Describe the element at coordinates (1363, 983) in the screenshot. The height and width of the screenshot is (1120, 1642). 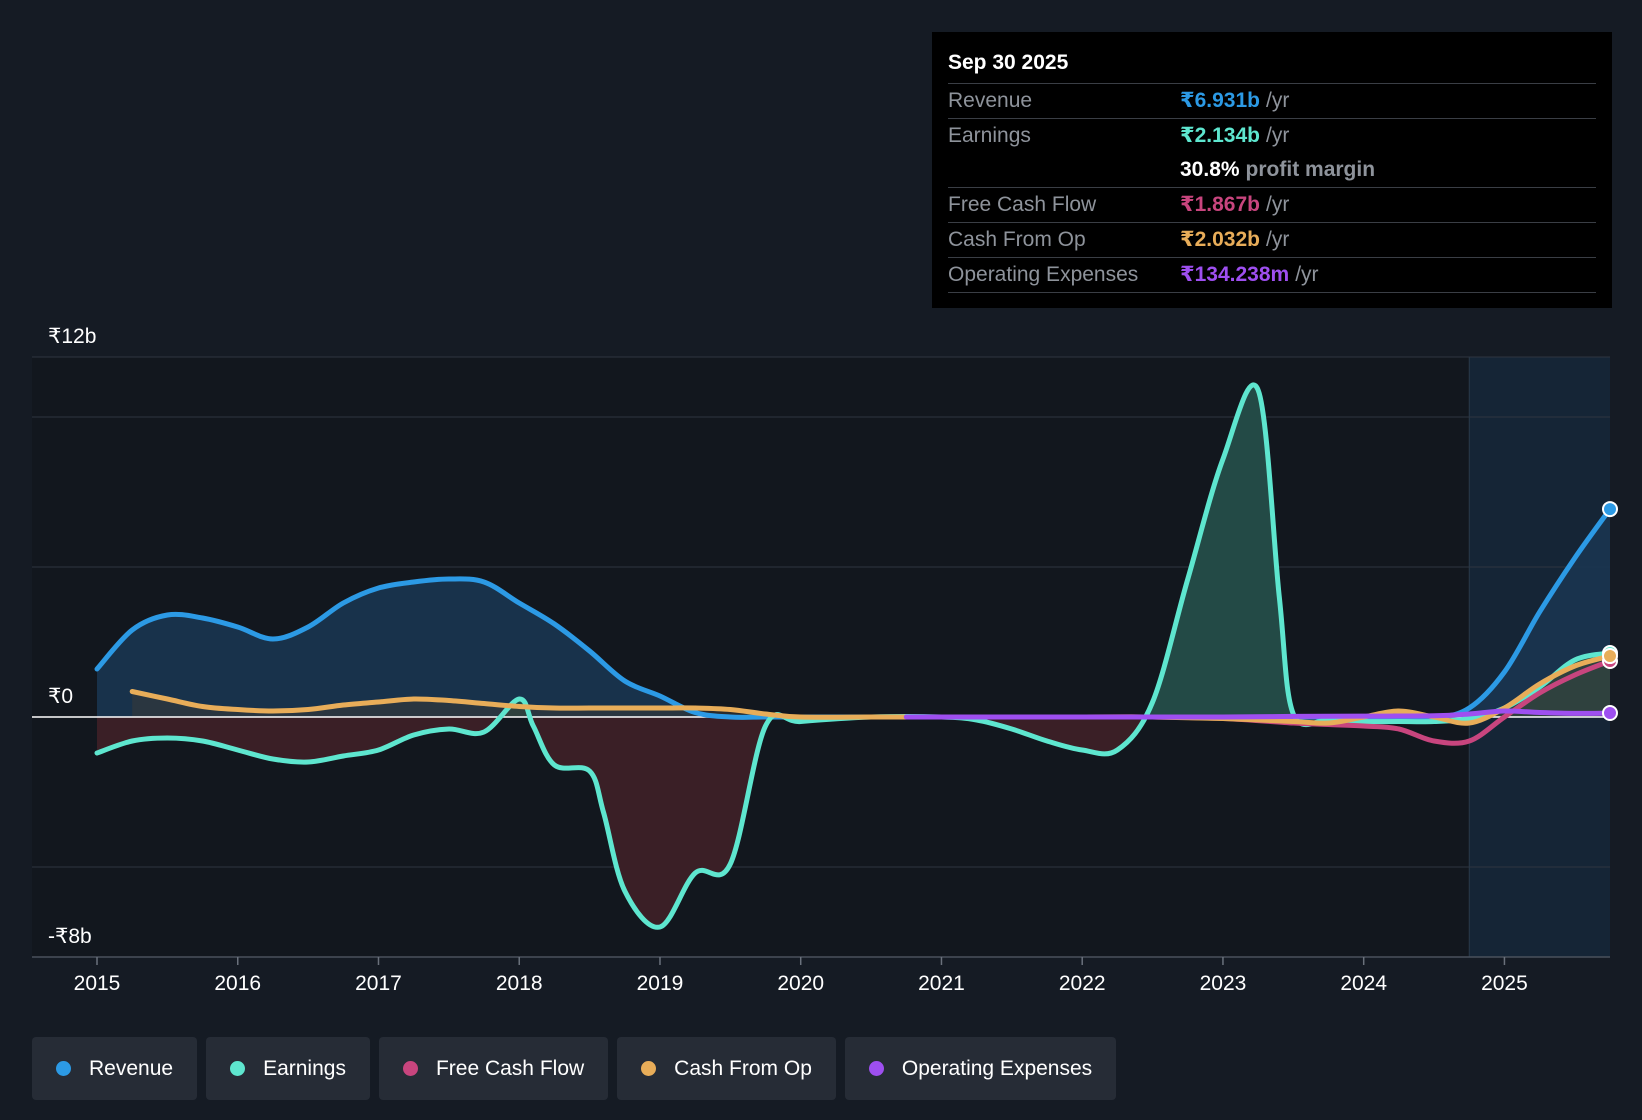
I see `x-tick-label-2024: 2024` at that location.